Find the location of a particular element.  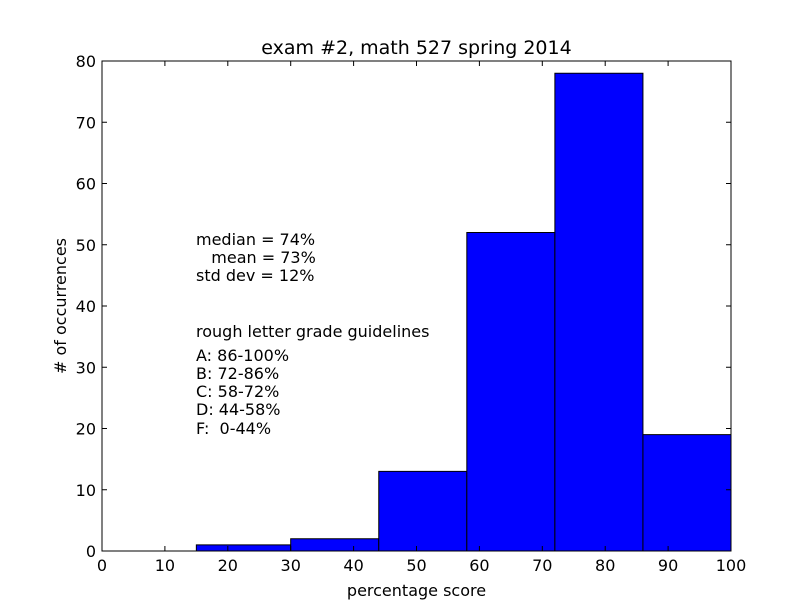

y-tick-label: 50 is located at coordinates (86, 245).